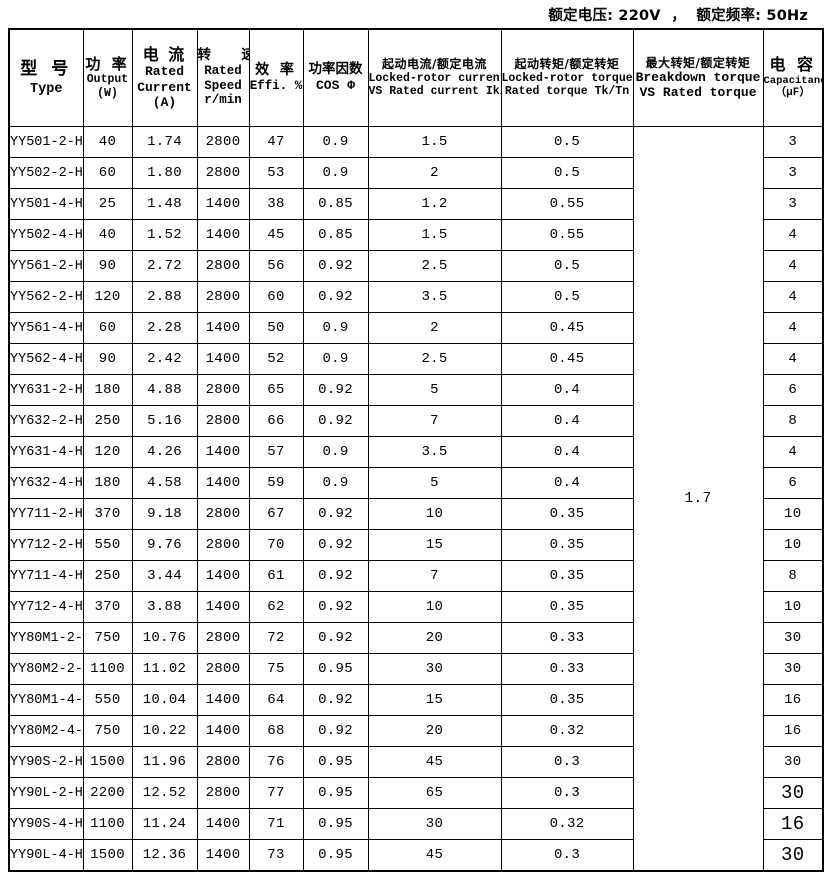  What do you see at coordinates (107, 80) in the screenshot?
I see `col-header-output-en: Output` at bounding box center [107, 80].